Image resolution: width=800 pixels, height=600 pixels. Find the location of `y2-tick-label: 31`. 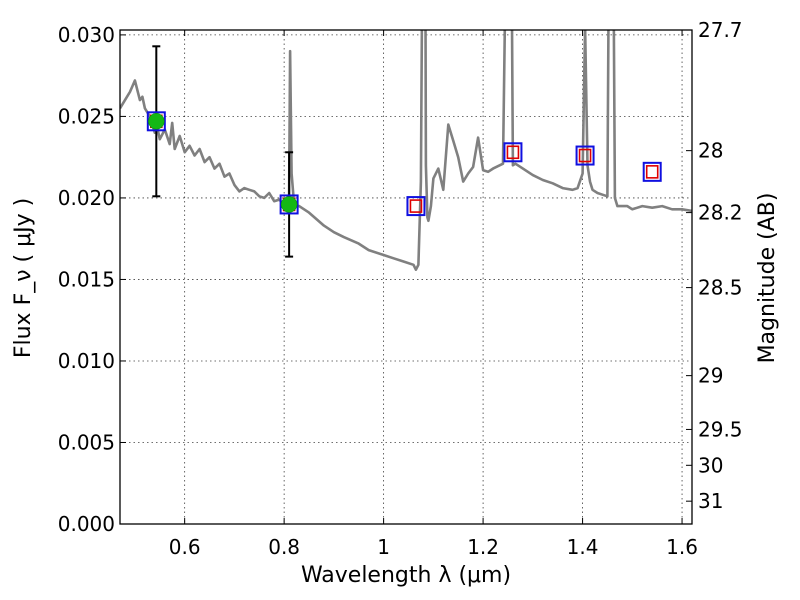

y2-tick-label: 31 is located at coordinates (710, 501).